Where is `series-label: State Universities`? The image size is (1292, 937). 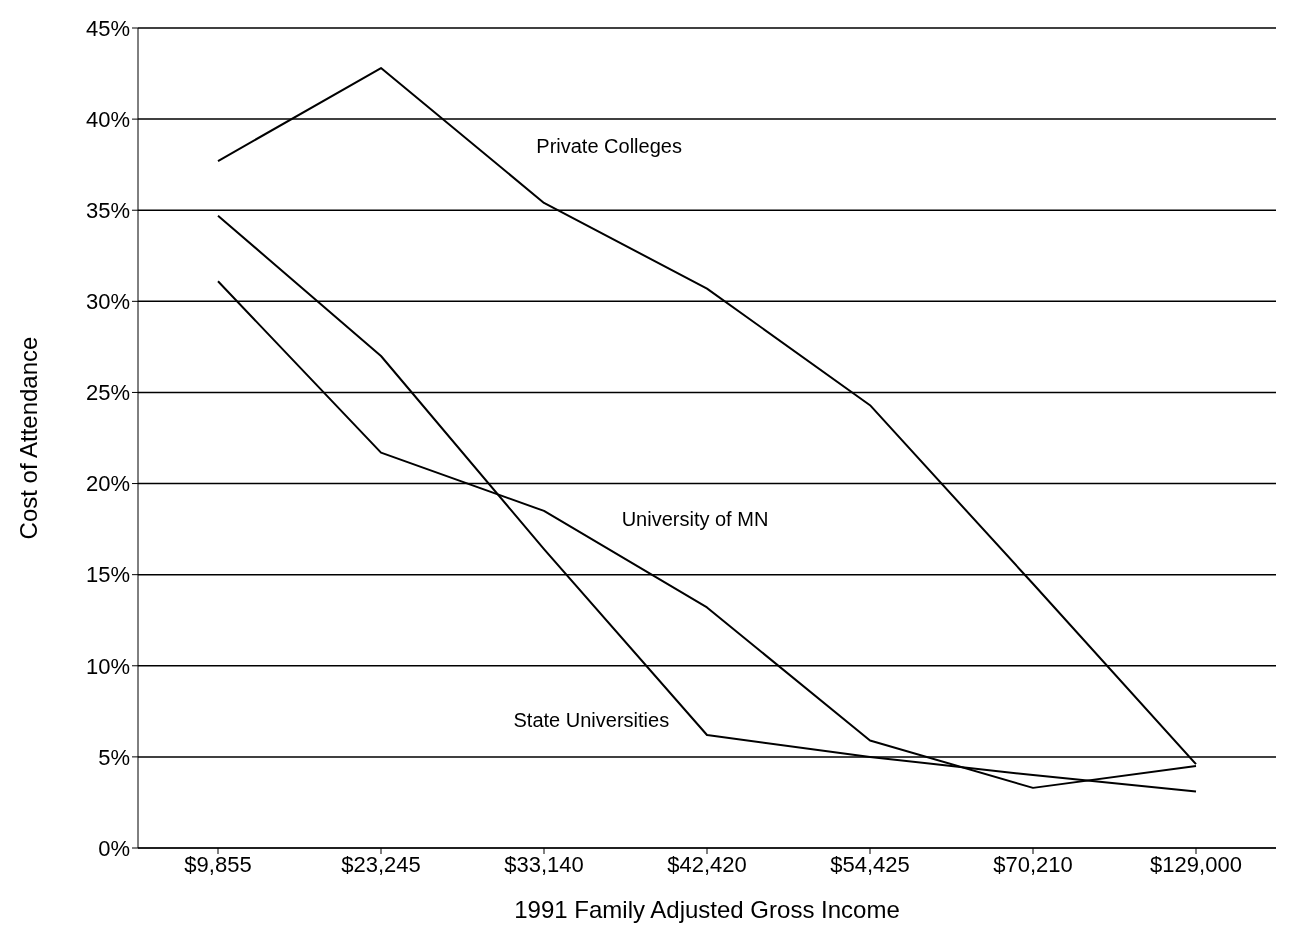
series-label: State Universities is located at coordinates (591, 720).